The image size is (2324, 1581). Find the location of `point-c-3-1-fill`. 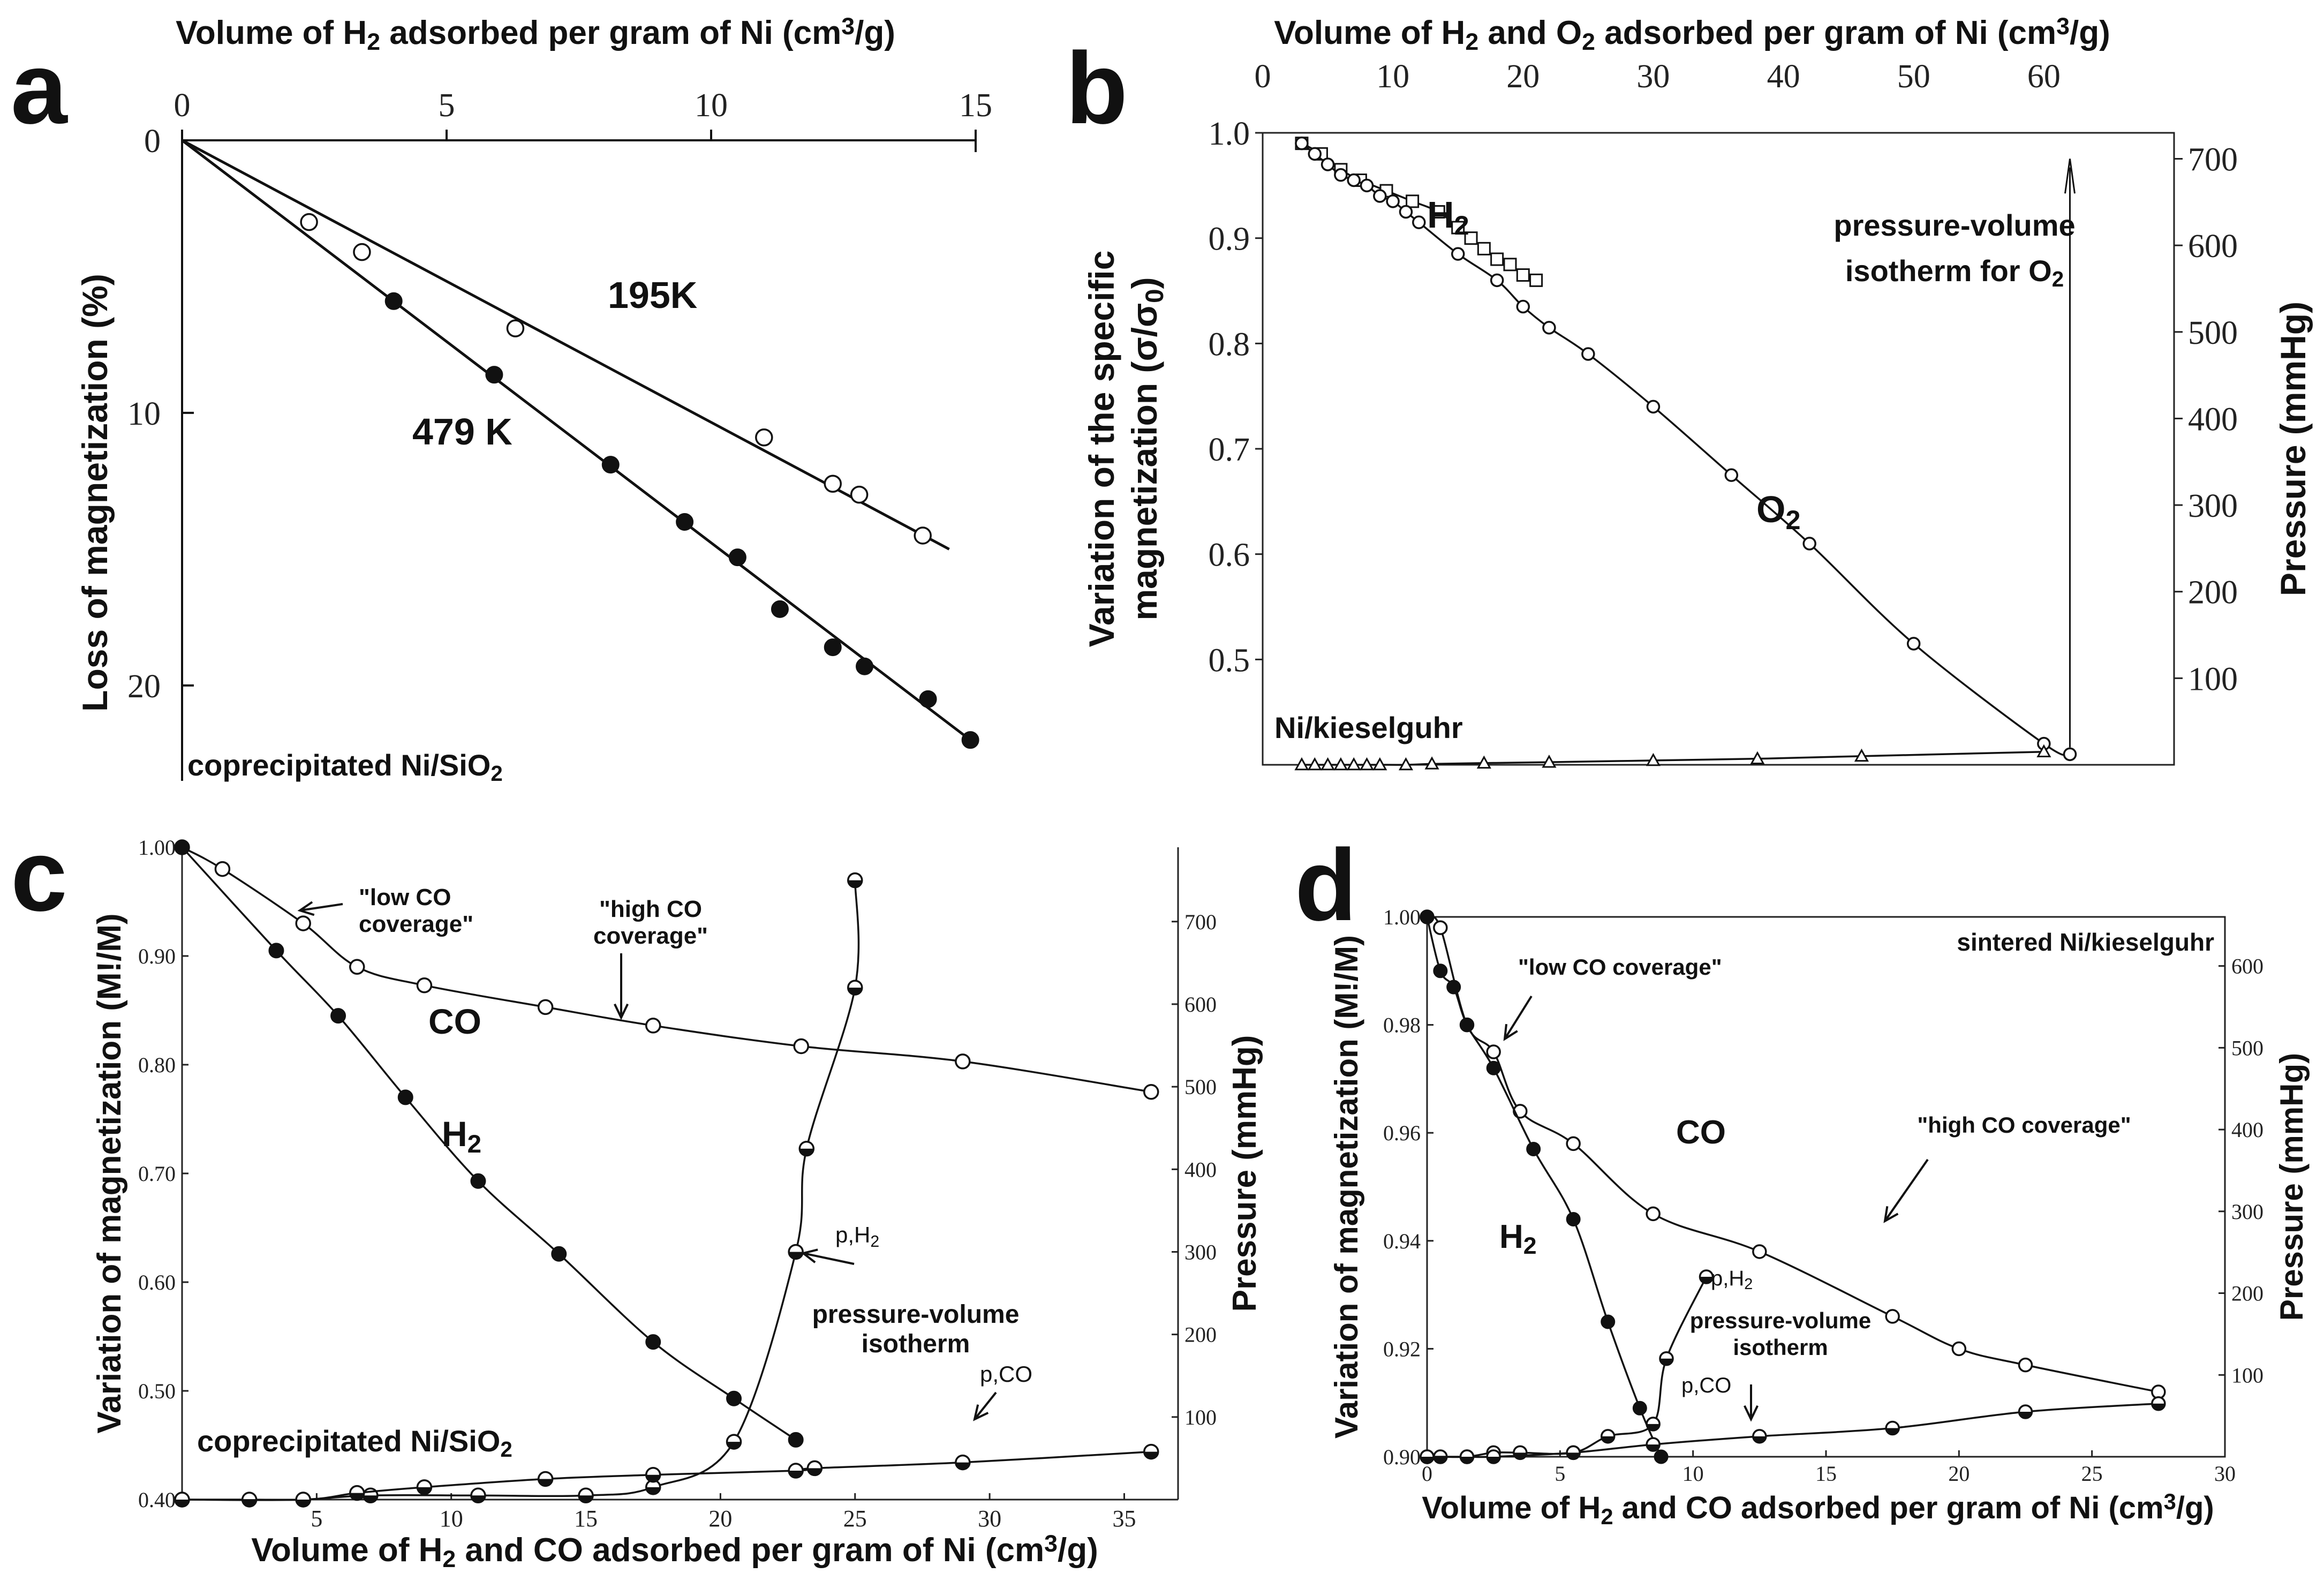

point-c-3-1-fill is located at coordinates (303, 1503).